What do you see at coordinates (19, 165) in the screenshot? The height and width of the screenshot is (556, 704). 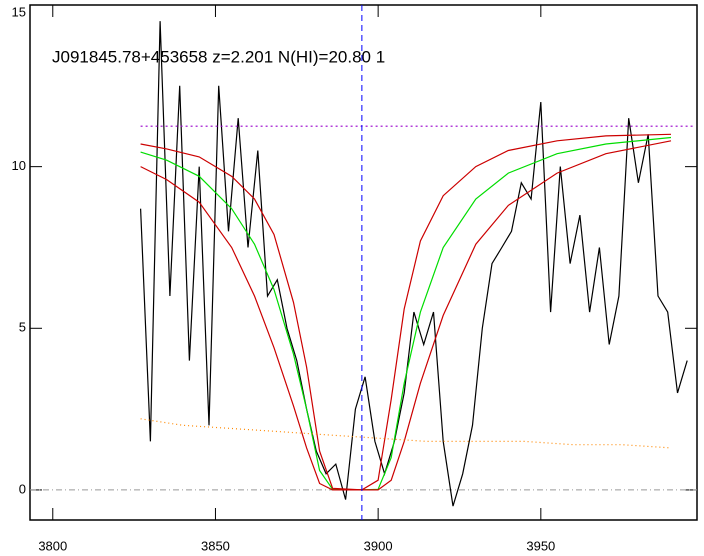 I see `y-tick-label: 10` at bounding box center [19, 165].